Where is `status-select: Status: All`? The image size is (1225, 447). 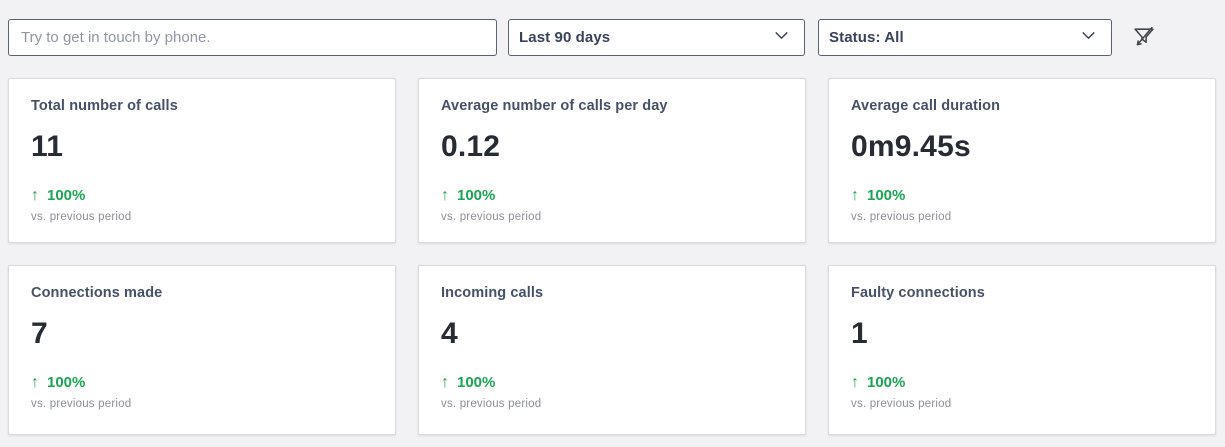 status-select: Status: All is located at coordinates (965, 37).